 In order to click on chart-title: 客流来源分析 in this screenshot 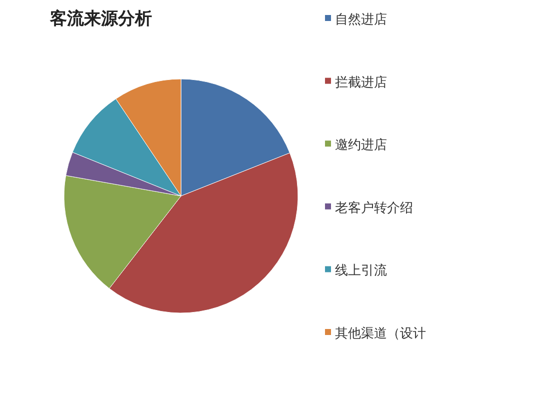, I will do `click(100, 19)`.